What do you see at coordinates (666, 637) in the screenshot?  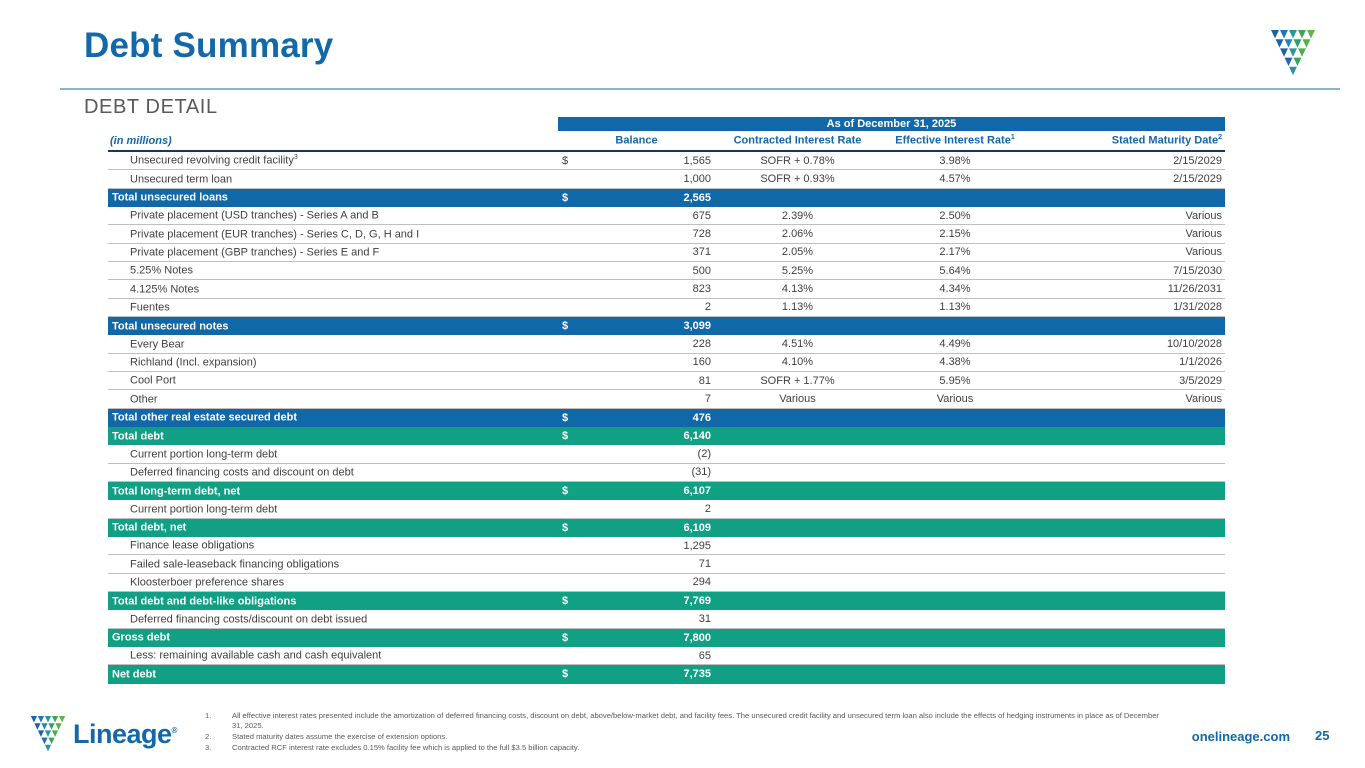 I see `table-row: Gross debt $ 7,800` at bounding box center [666, 637].